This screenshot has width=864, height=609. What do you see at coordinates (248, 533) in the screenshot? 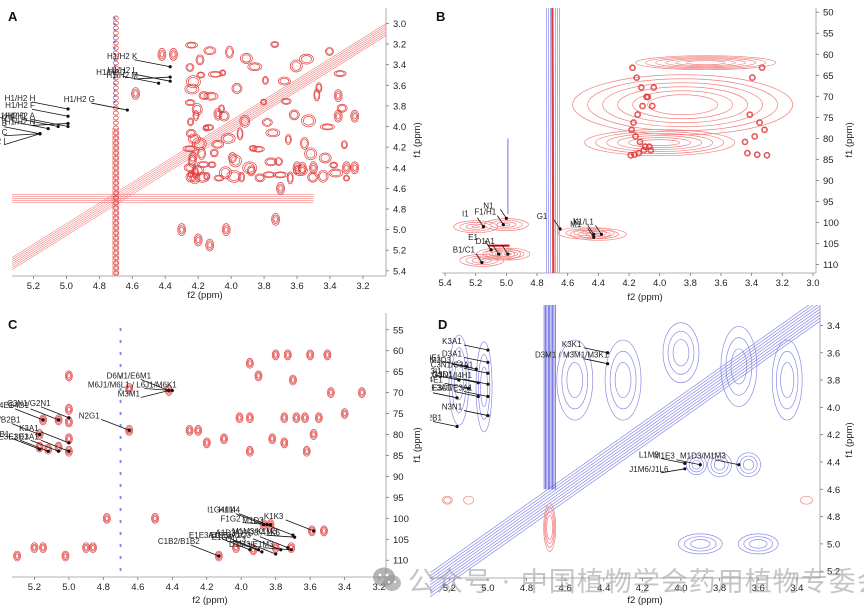
I see `peak-label: A1D3/D1D3/A1K6` at bounding box center [248, 533].